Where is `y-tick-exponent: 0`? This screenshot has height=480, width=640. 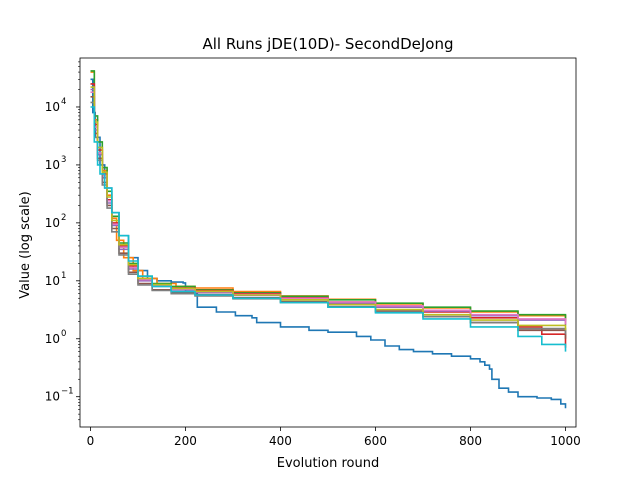
y-tick-exponent: 0 is located at coordinates (63, 334).